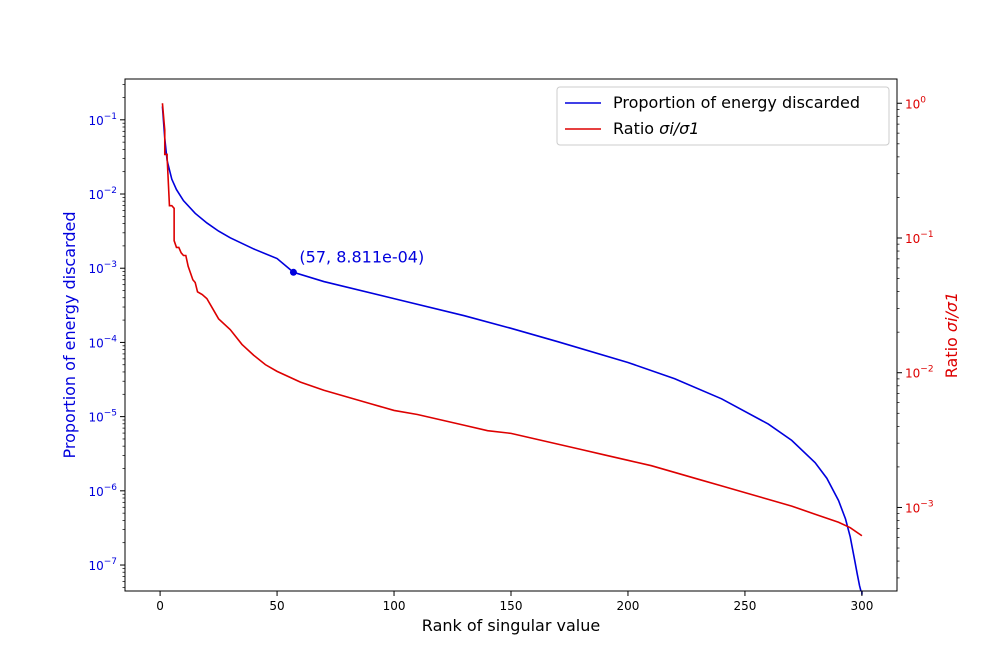 This screenshot has width=997, height=664. I want to click on x-tick-label: 300, so click(861, 606).